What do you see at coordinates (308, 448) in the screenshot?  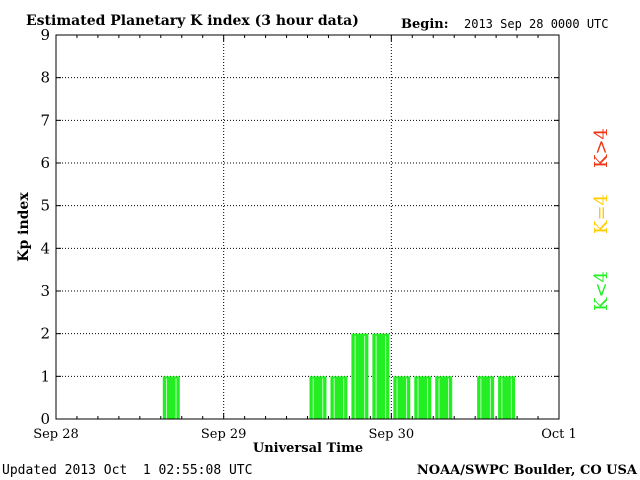 I see `x-axis-label: Universal Time` at bounding box center [308, 448].